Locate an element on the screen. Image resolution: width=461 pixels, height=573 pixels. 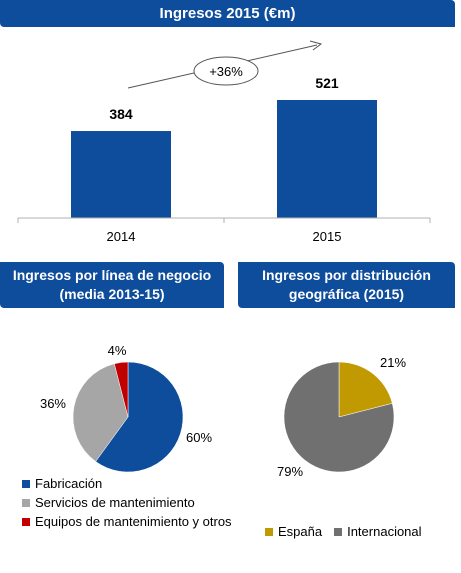
growth-arrow-head is located at coordinates (316, 45).